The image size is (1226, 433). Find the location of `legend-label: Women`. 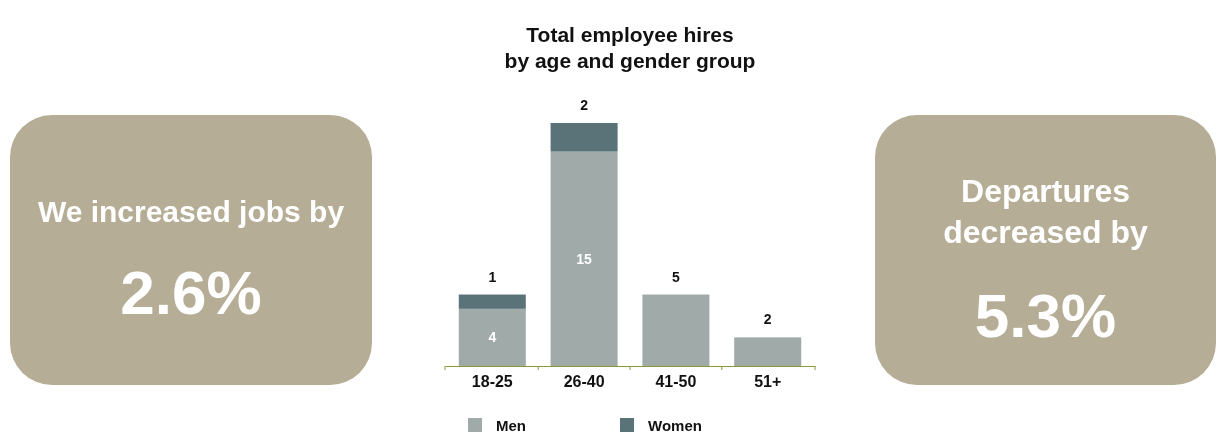

legend-label: Women is located at coordinates (675, 425).